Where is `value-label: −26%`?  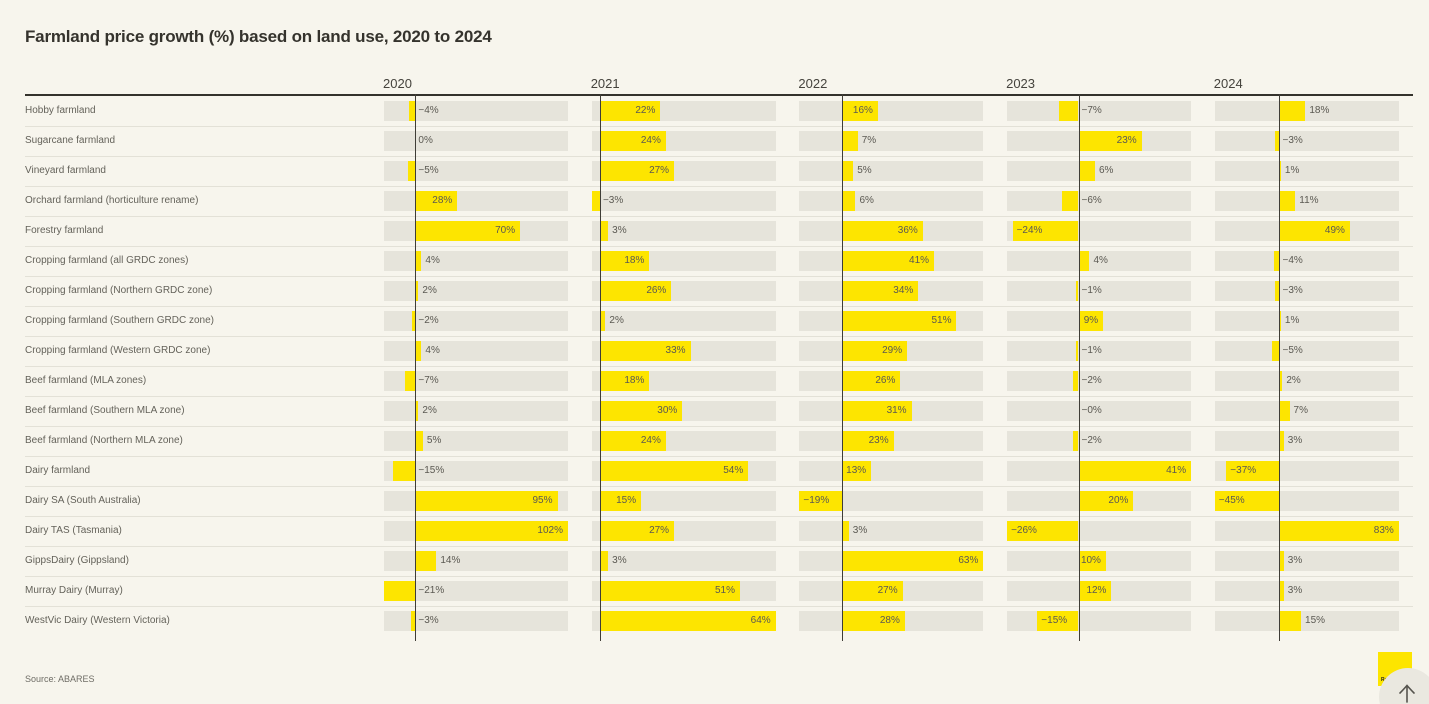 value-label: −26% is located at coordinates (1024, 530).